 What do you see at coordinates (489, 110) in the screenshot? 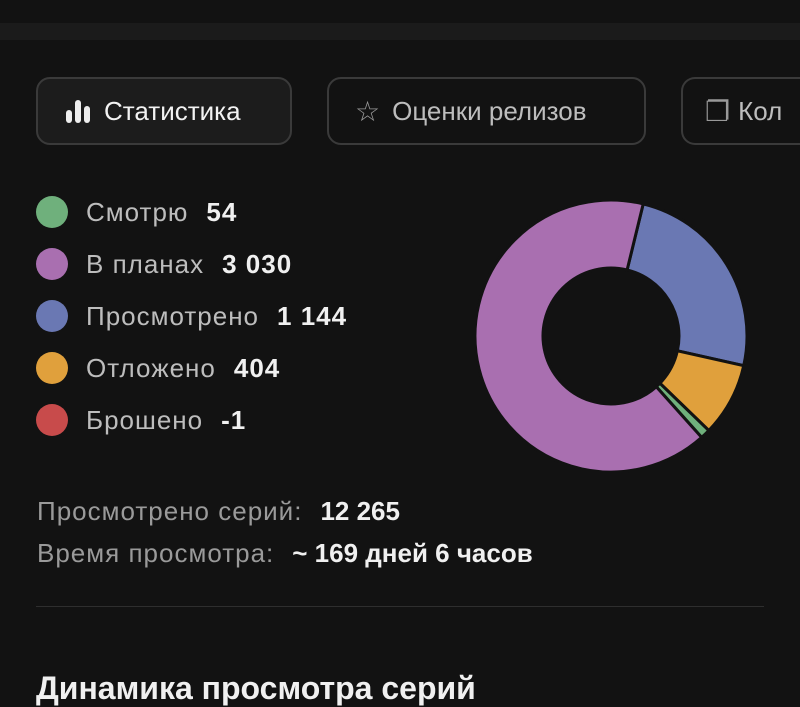
I see `tab-label: Оценки релизов` at bounding box center [489, 110].